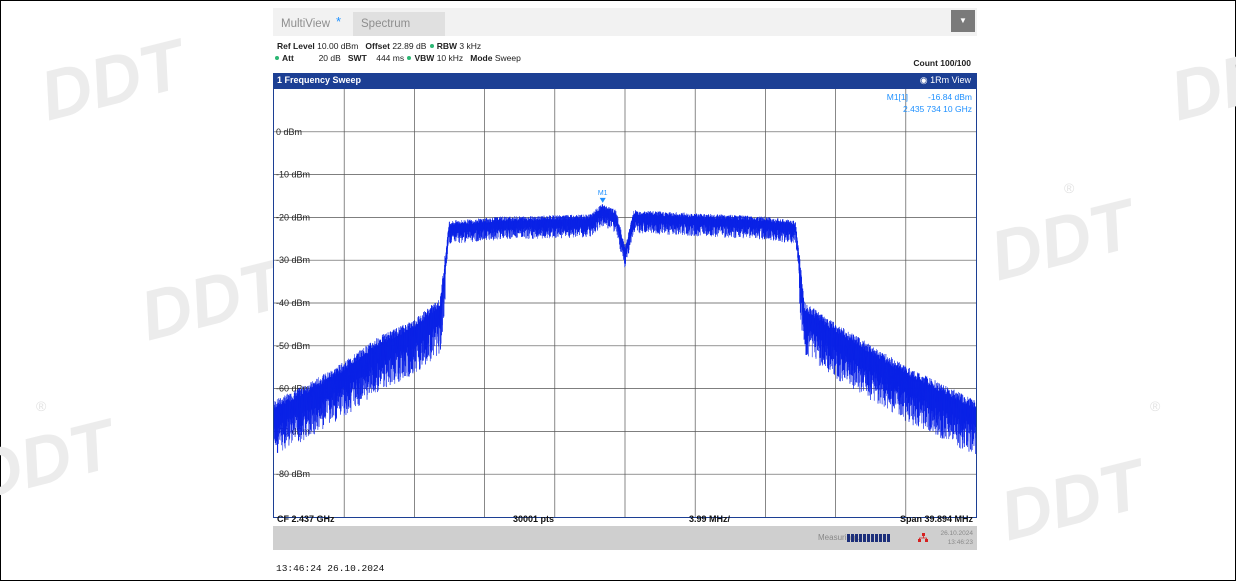 This screenshot has width=1236, height=581. What do you see at coordinates (956, 538) in the screenshot?
I see `status-datetime: 26.10.2024 13:46:23` at bounding box center [956, 538].